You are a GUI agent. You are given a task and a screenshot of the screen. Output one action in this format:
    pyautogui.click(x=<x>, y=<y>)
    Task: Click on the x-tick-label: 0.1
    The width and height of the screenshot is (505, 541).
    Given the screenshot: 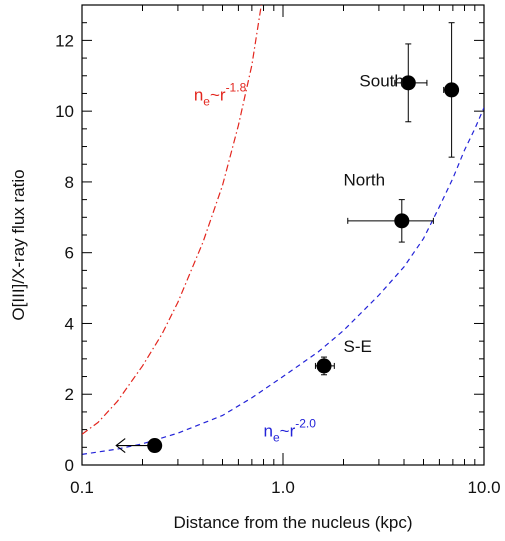 What is the action you would take?
    pyautogui.click(x=82, y=487)
    